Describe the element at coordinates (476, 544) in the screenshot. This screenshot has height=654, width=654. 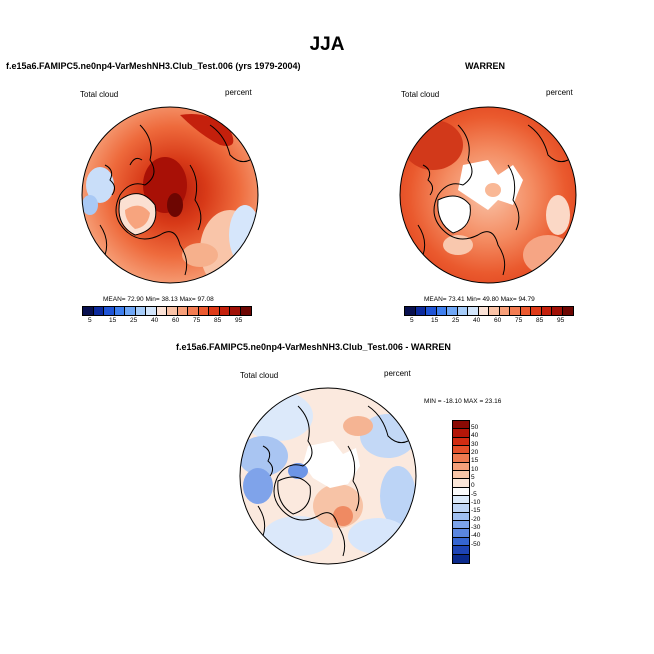
I see `colorbar-tick-label: -50` at that location.